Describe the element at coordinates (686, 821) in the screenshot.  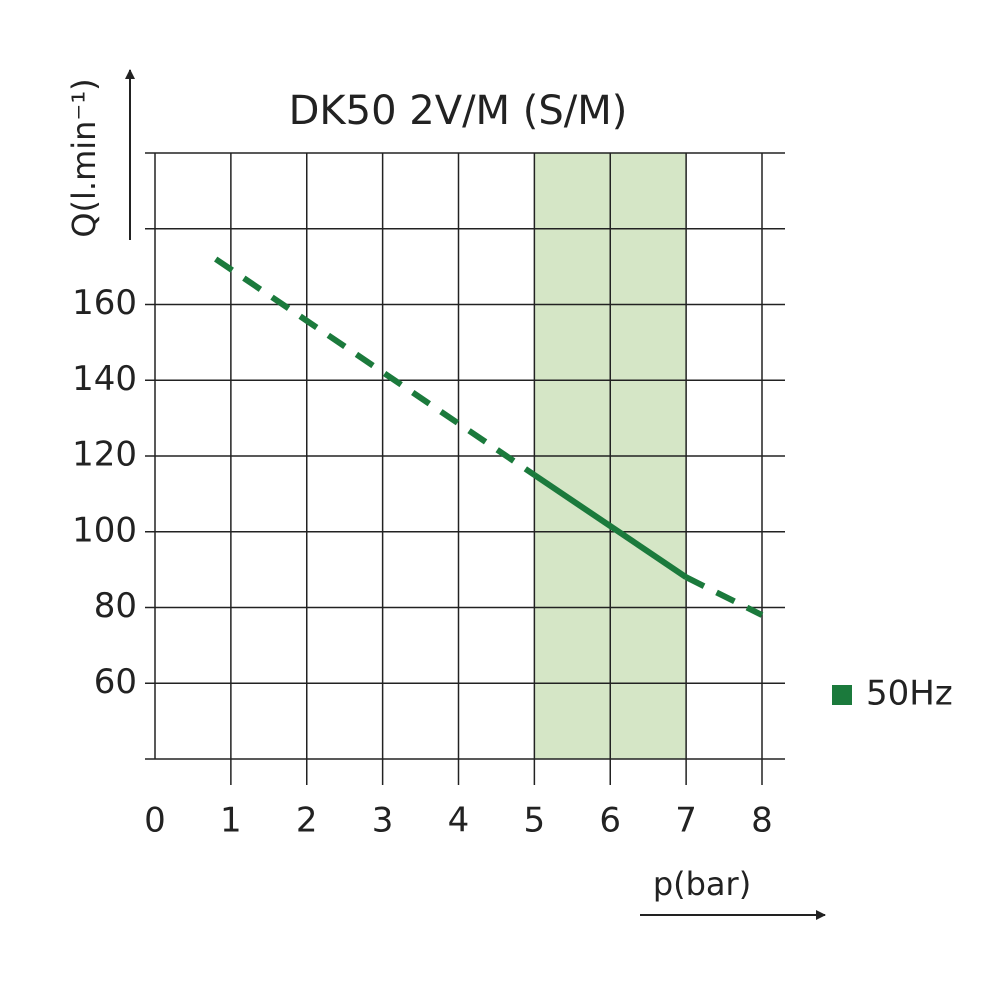
I see `x-tick-label: 7` at that location.